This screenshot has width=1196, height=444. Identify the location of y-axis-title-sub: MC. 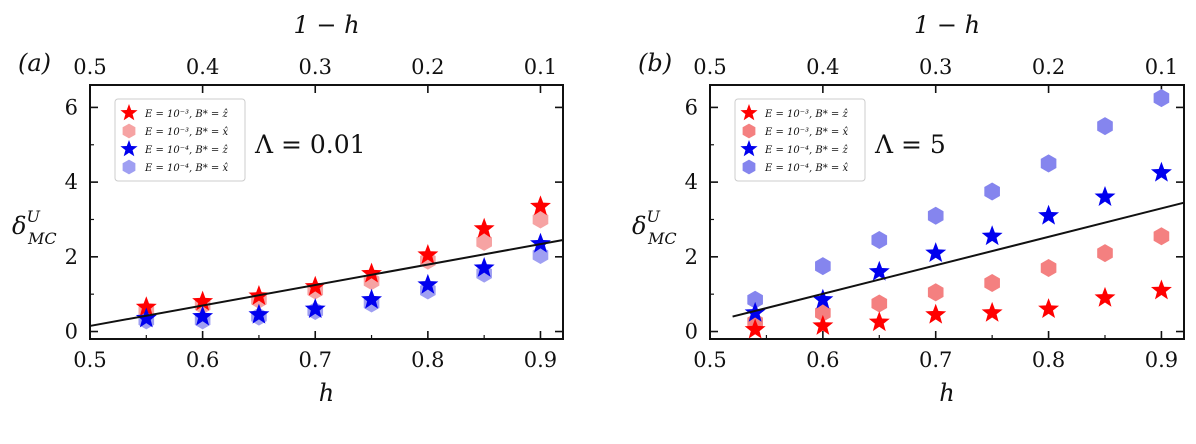
(42, 238).